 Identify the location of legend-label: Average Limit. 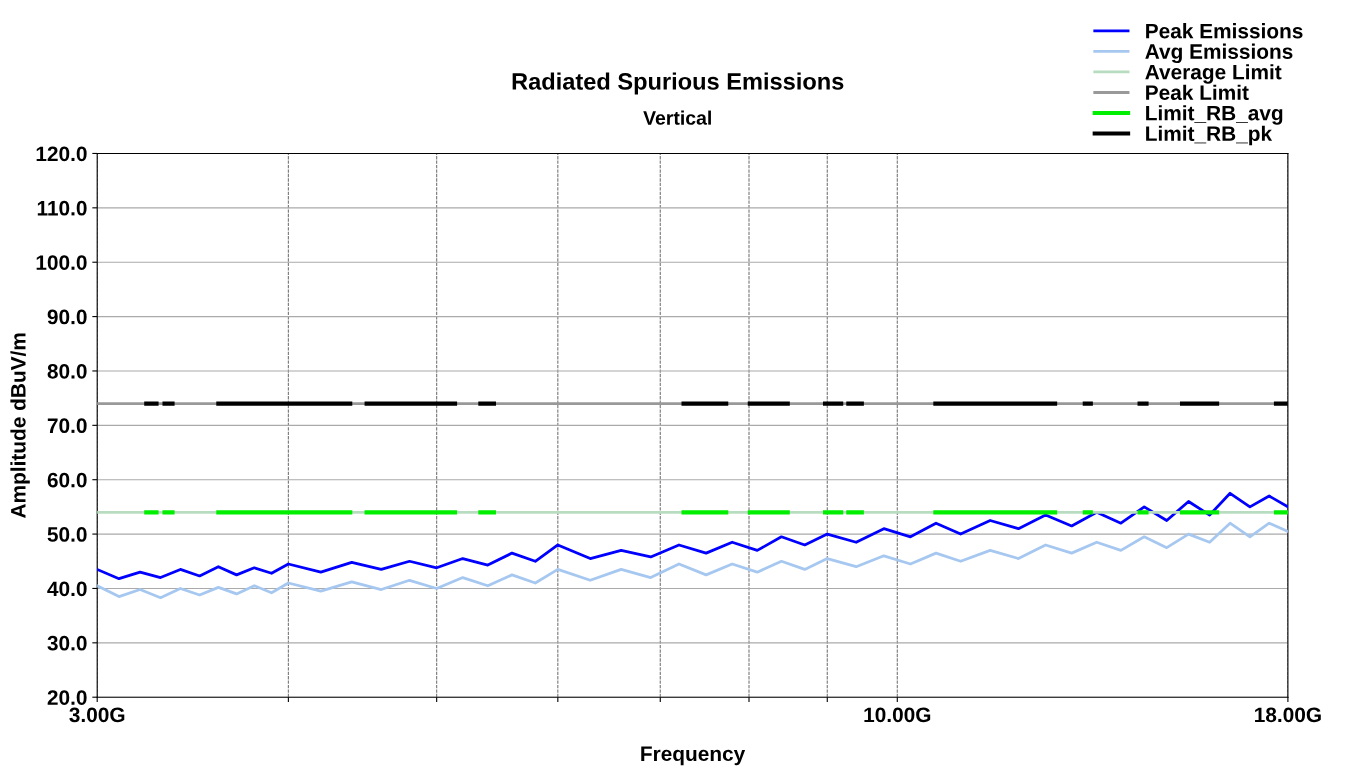
(1213, 74).